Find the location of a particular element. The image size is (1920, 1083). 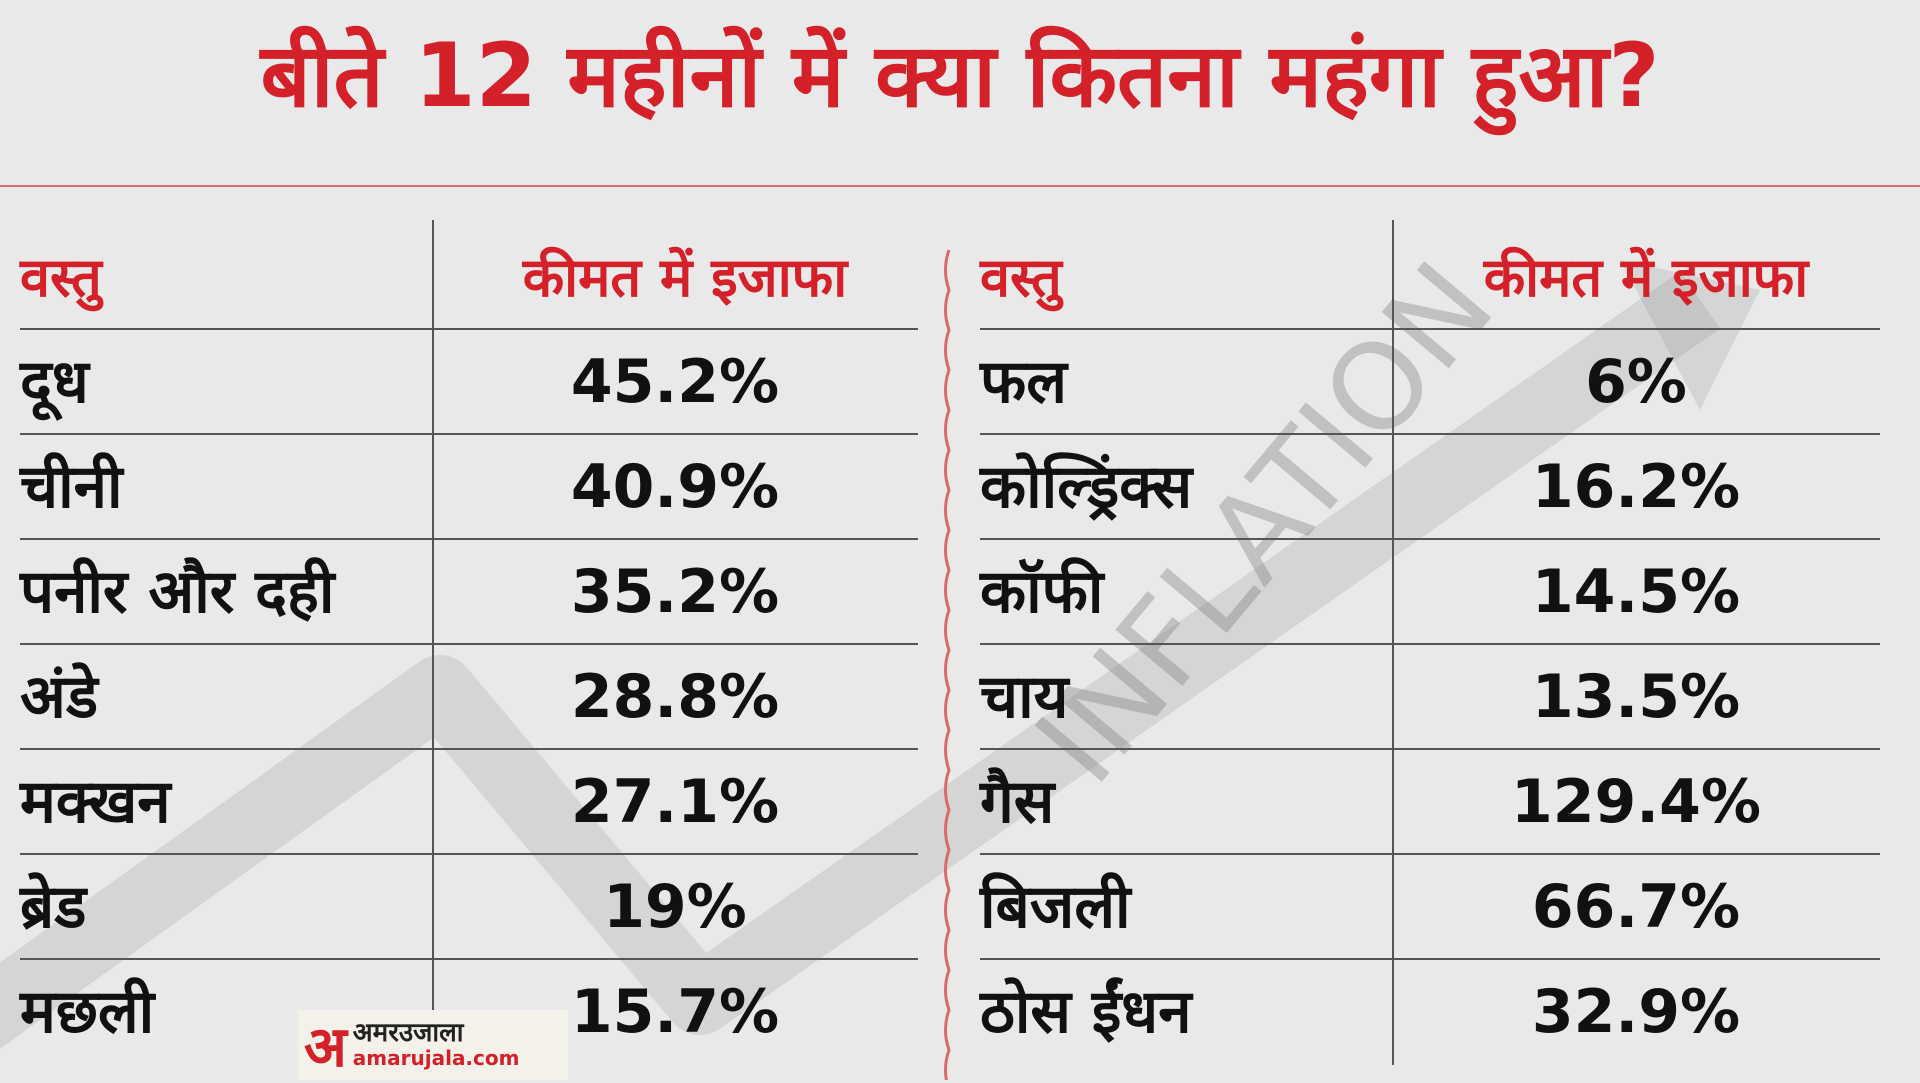

price-rise: 28.8% is located at coordinates (675, 697).